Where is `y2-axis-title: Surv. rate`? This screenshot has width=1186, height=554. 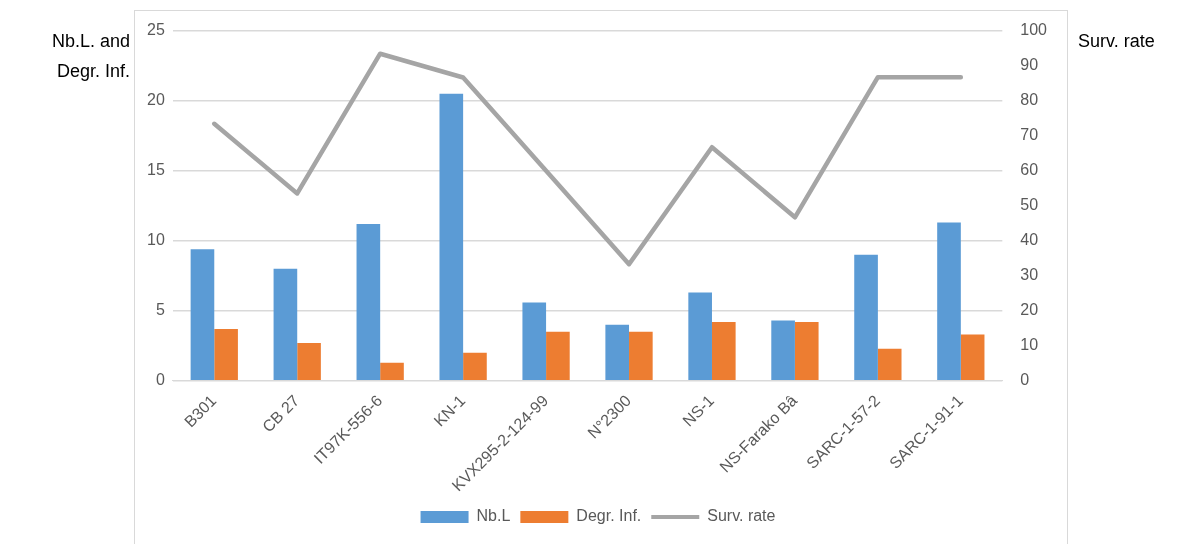
y2-axis-title: Surv. rate is located at coordinates (1117, 41).